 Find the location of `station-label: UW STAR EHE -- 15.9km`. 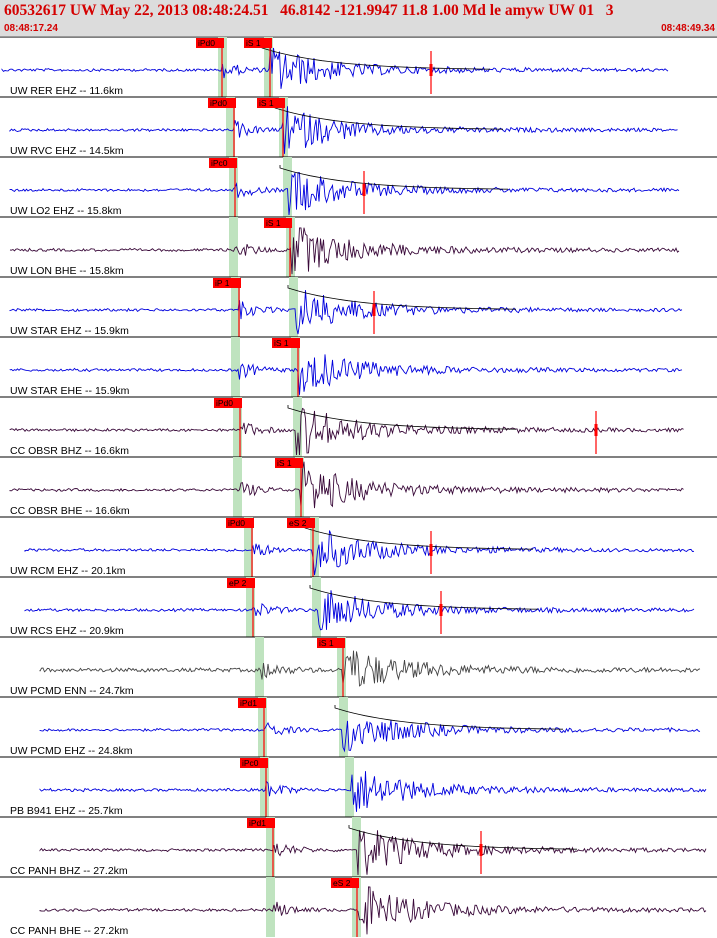

station-label: UW STAR EHE -- 15.9km is located at coordinates (70, 391).